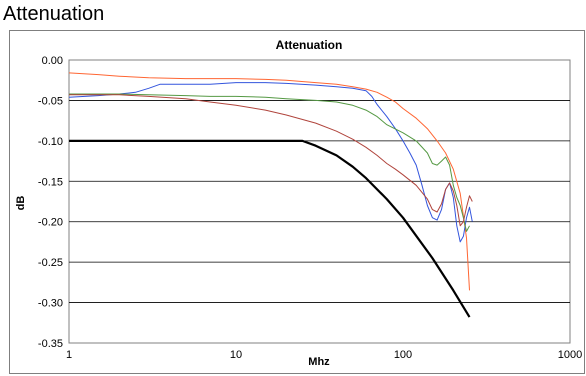  Describe the element at coordinates (236, 355) in the screenshot. I see `x-tick-label: 10` at that location.